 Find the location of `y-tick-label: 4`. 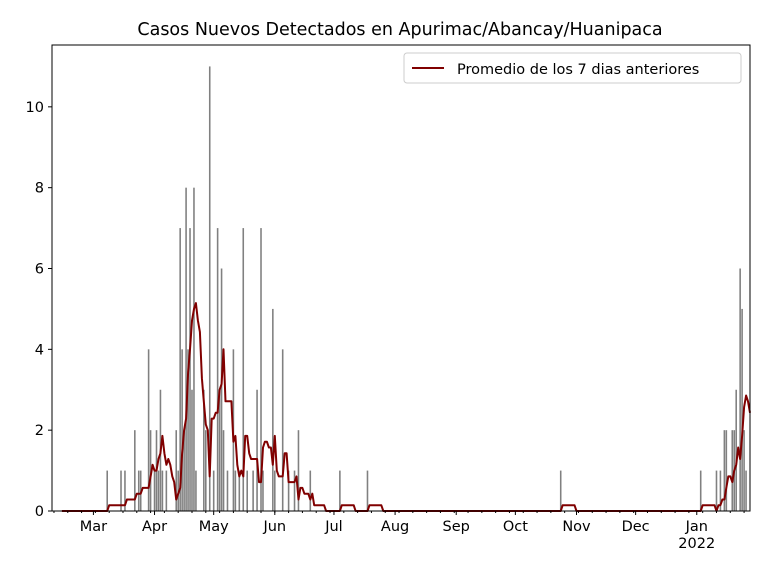

y-tick-label: 4 is located at coordinates (39, 350).